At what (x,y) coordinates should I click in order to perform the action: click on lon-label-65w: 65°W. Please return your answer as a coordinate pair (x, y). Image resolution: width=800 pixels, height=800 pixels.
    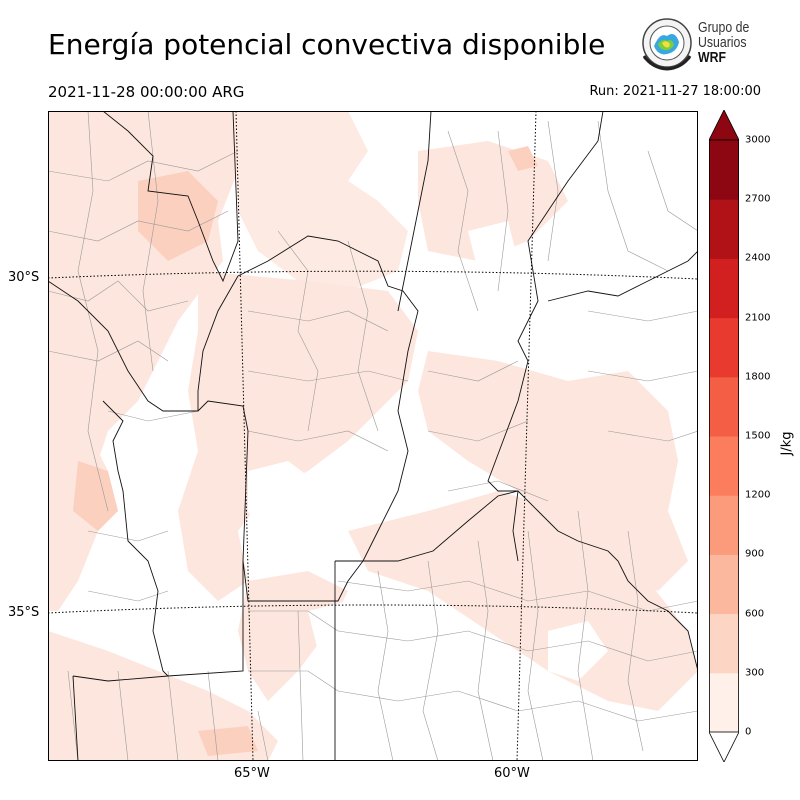
    Looking at the image, I should click on (252, 773).